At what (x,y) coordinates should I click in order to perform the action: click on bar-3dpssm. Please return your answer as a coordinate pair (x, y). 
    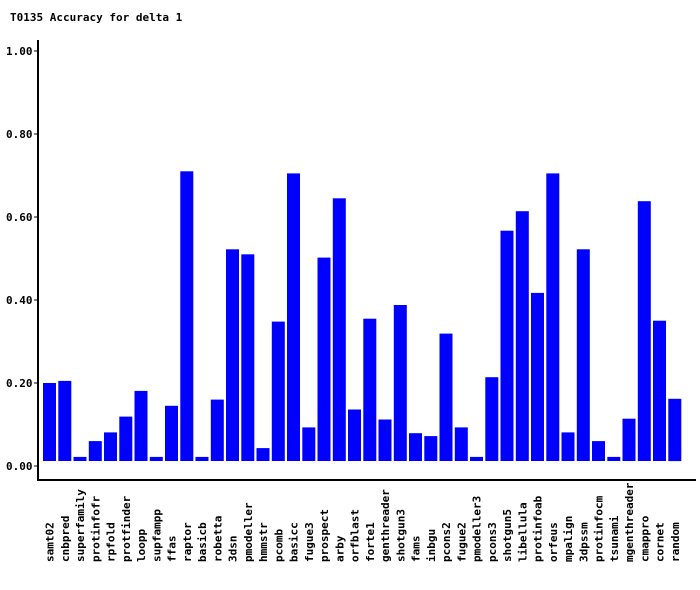
    Looking at the image, I should click on (583, 355).